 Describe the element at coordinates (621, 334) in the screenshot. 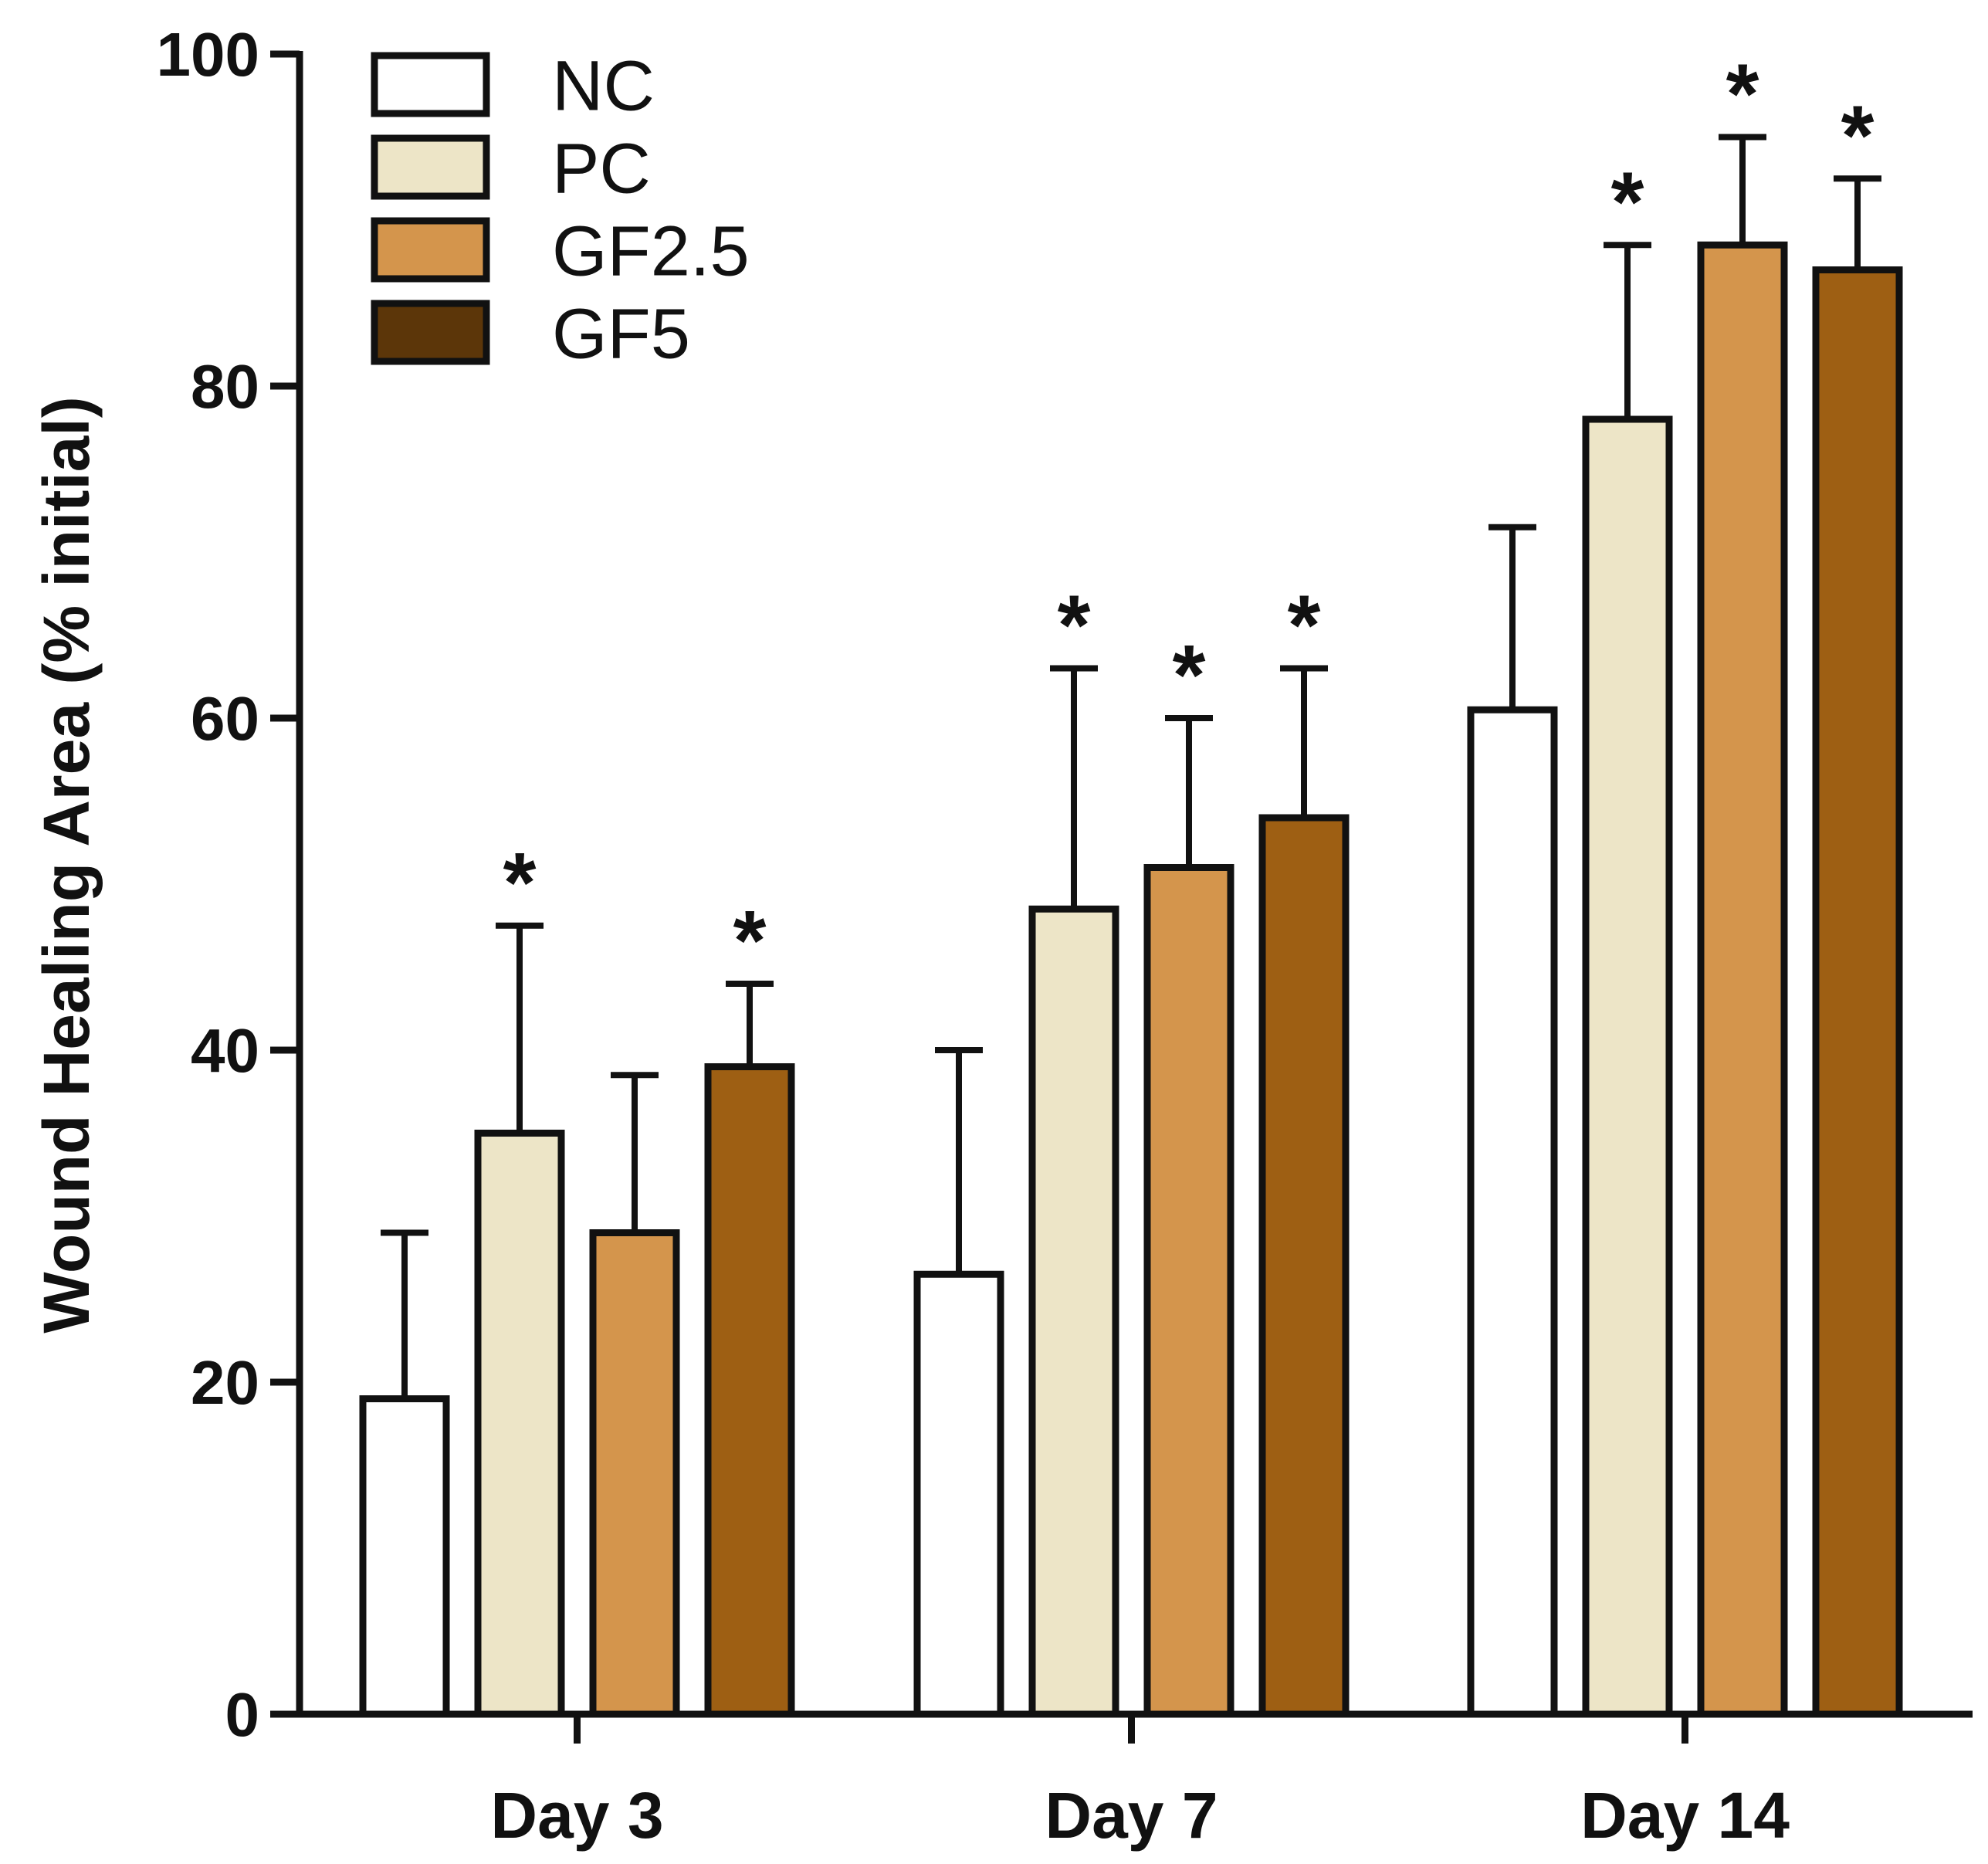

I see `legend-label: GF5` at that location.